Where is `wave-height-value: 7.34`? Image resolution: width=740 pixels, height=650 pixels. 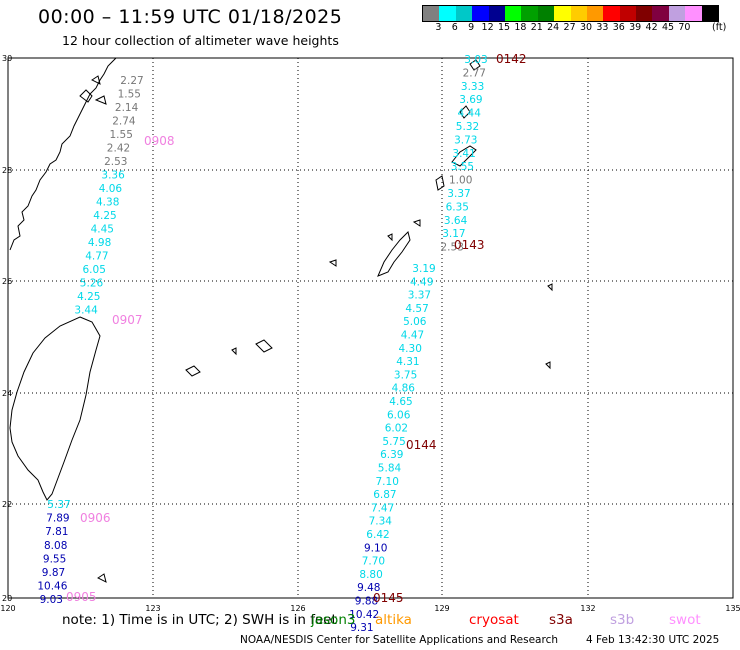 wave-height-value: 7.34 is located at coordinates (381, 522).